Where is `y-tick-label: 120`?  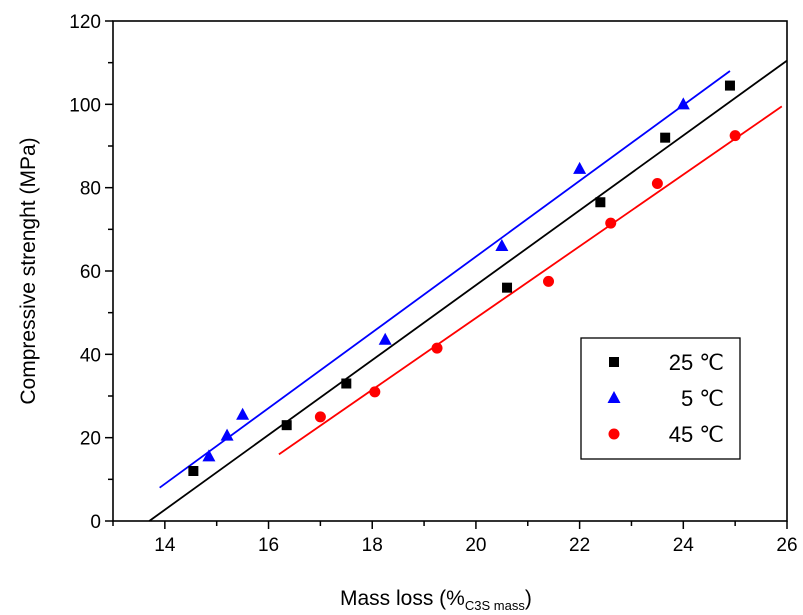 y-tick-label: 120 is located at coordinates (85, 22).